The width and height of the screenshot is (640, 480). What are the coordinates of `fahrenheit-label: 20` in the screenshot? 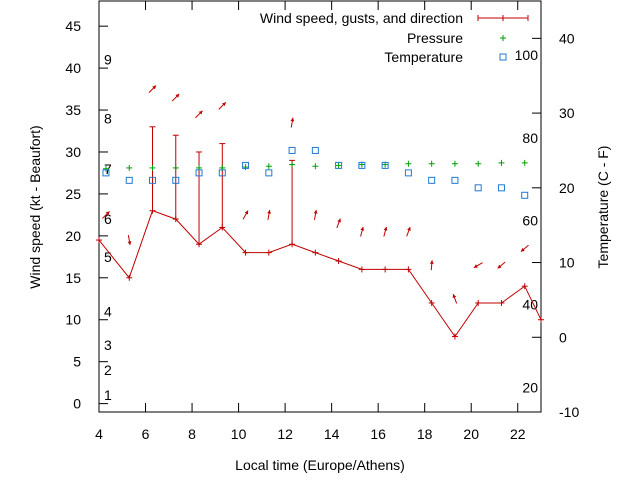 It's located at (530, 387).